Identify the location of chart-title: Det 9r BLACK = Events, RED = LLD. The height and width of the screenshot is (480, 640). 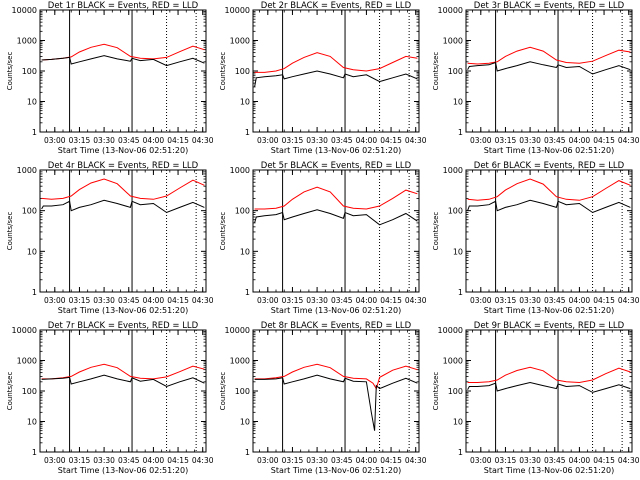
(549, 326).